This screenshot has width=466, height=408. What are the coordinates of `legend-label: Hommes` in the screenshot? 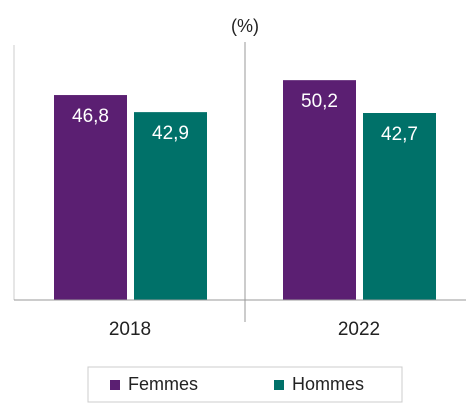 It's located at (328, 384).